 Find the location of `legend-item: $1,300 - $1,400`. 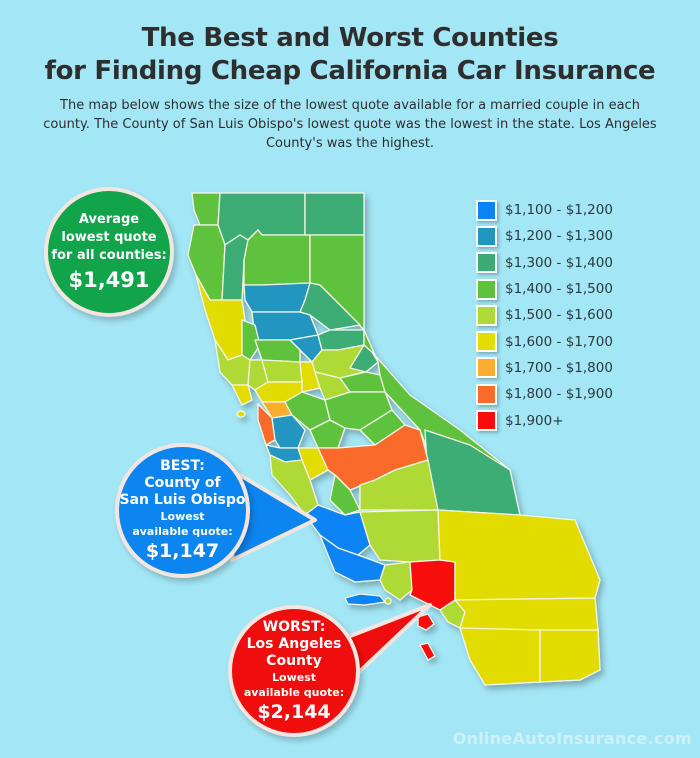

legend-item: $1,300 - $1,400 is located at coordinates (544, 263).